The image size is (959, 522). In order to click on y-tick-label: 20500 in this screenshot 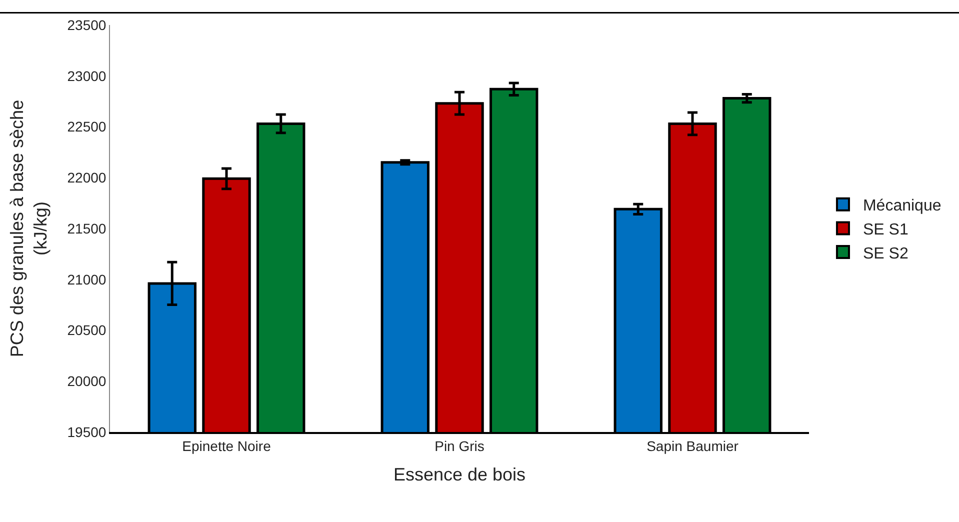, I will do `click(86, 330)`.